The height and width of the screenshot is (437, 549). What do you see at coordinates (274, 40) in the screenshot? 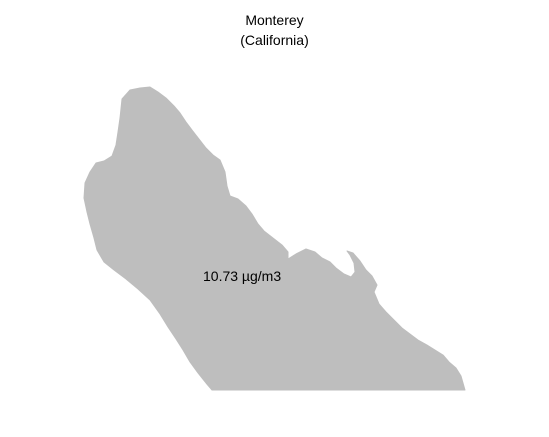
I see `map-subtitle: (California)` at bounding box center [274, 40].